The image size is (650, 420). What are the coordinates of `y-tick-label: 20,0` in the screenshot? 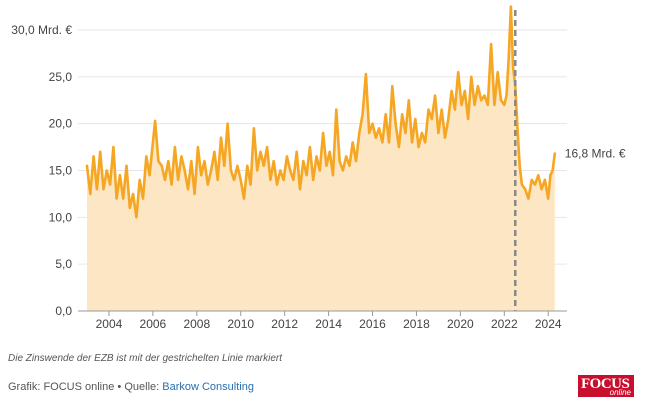 It's located at (61, 124).